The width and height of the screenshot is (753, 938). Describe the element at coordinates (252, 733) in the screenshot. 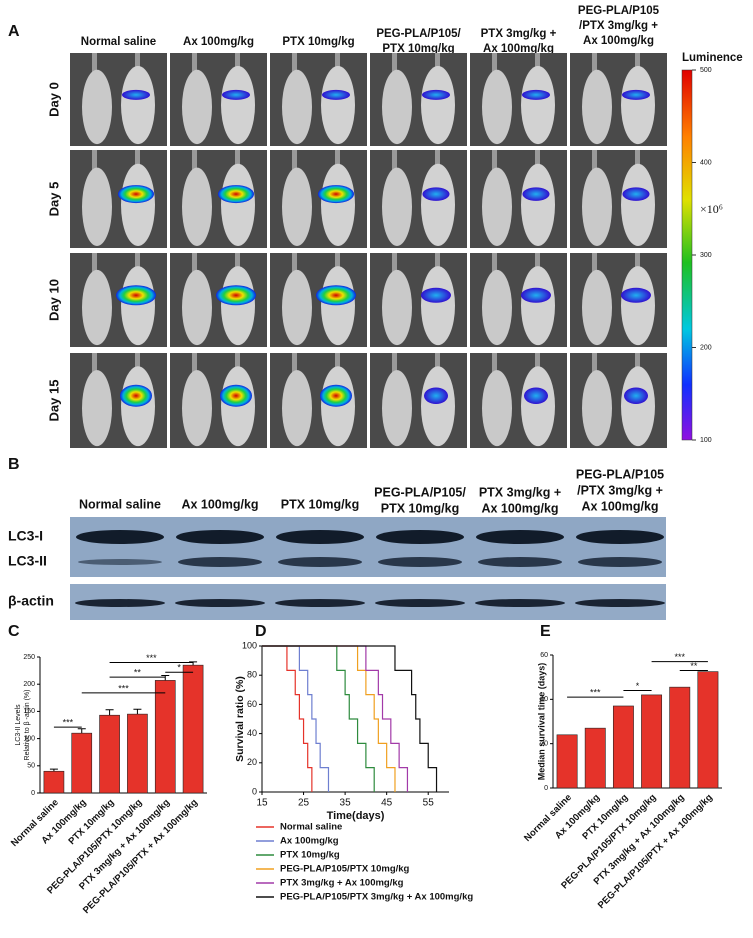

I see `y-tick-label: 40` at that location.